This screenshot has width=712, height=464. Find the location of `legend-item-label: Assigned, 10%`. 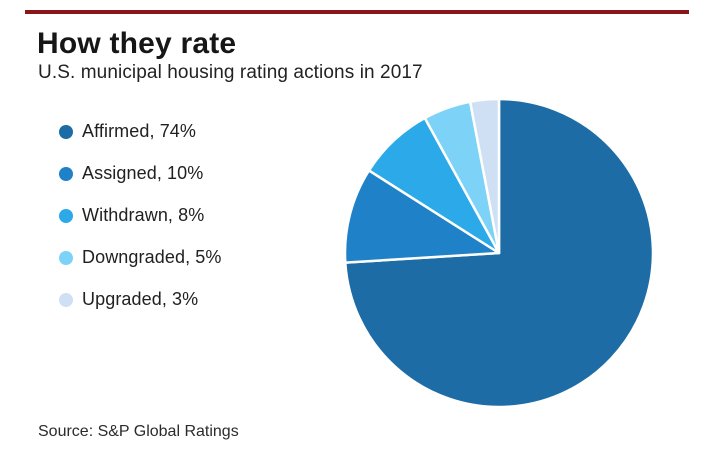

legend-item-label: Assigned, 10% is located at coordinates (143, 173).